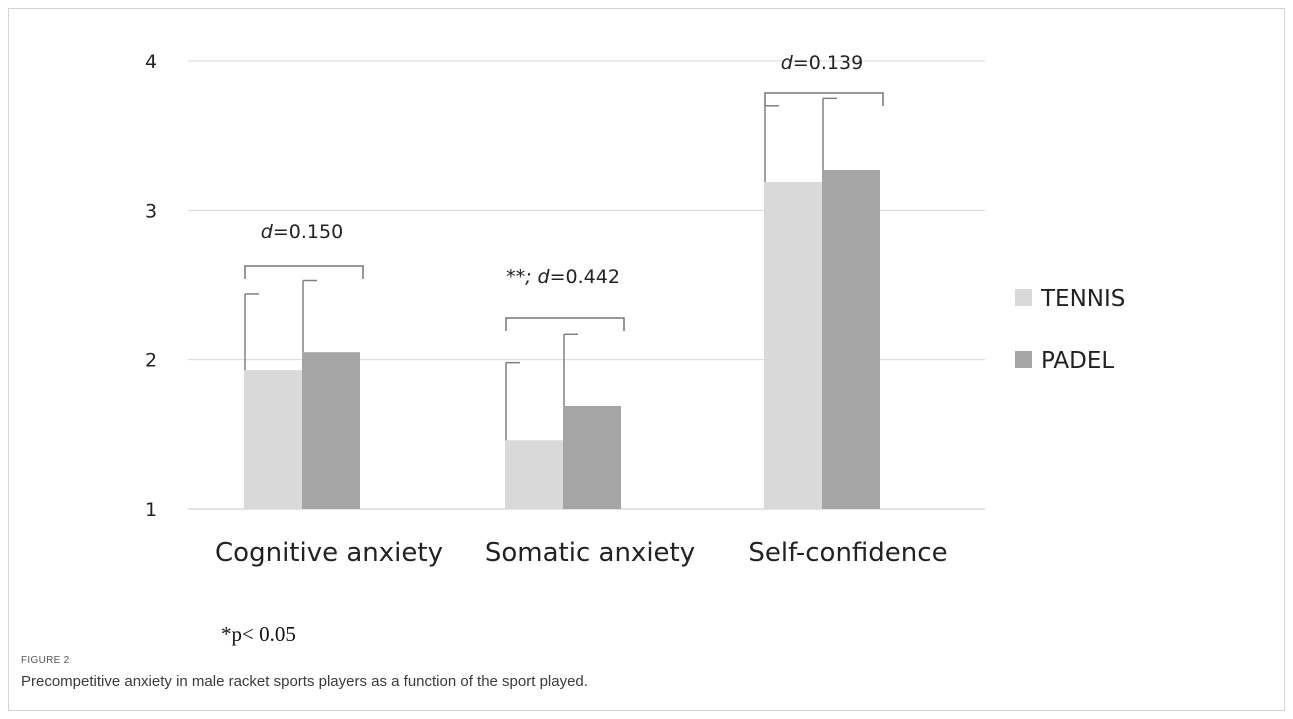 Image resolution: width=1293 pixels, height=719 pixels. I want to click on legend-swatch-padel, so click(1023, 359).